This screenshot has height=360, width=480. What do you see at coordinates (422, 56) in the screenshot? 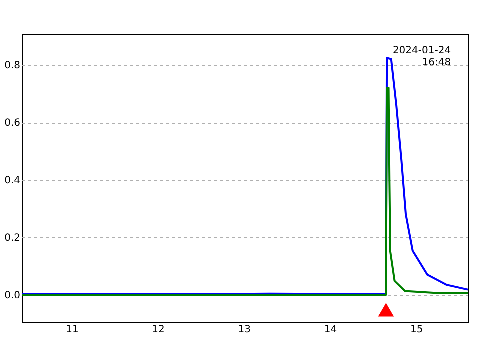
I see `annotation: 2024-01-24 16:48` at bounding box center [422, 56].